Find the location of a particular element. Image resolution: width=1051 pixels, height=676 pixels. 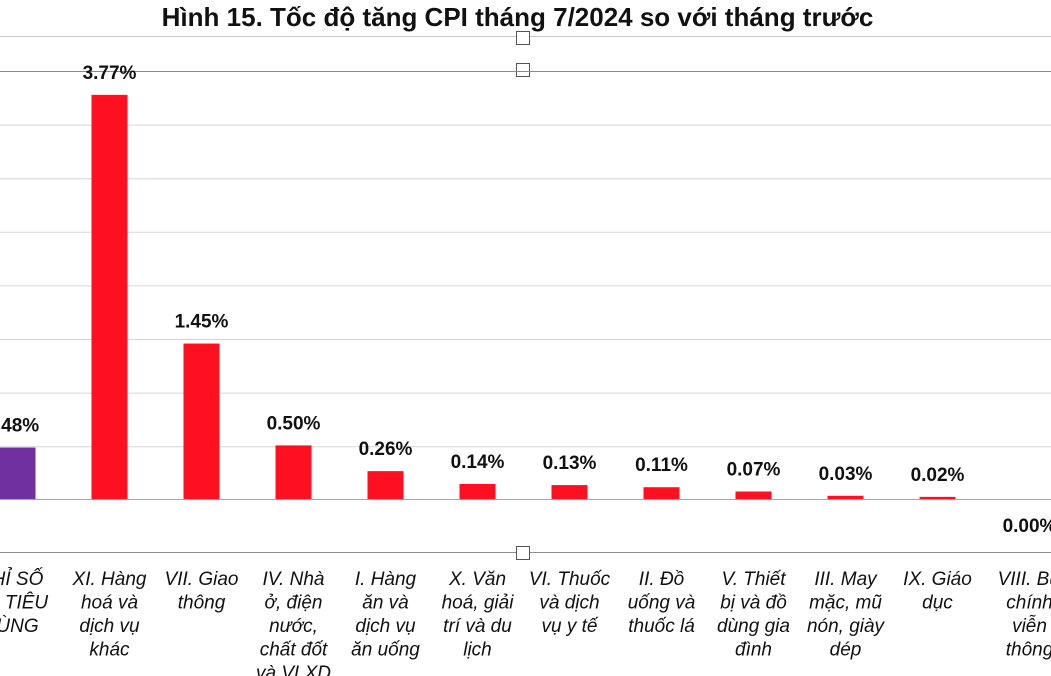

category-label: VI. Thuốc và dịch vụ y tế is located at coordinates (570, 603).